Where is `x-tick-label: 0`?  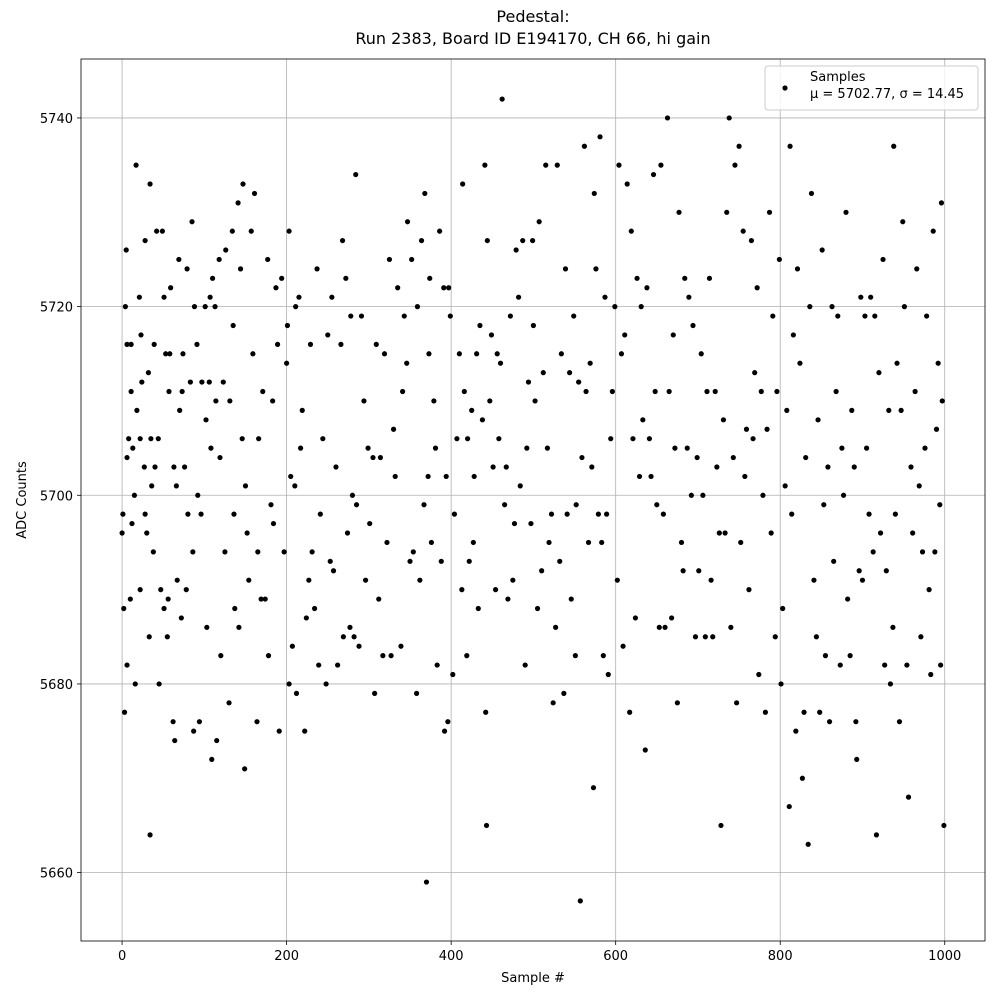
x-tick-label: 0 is located at coordinates (122, 956).